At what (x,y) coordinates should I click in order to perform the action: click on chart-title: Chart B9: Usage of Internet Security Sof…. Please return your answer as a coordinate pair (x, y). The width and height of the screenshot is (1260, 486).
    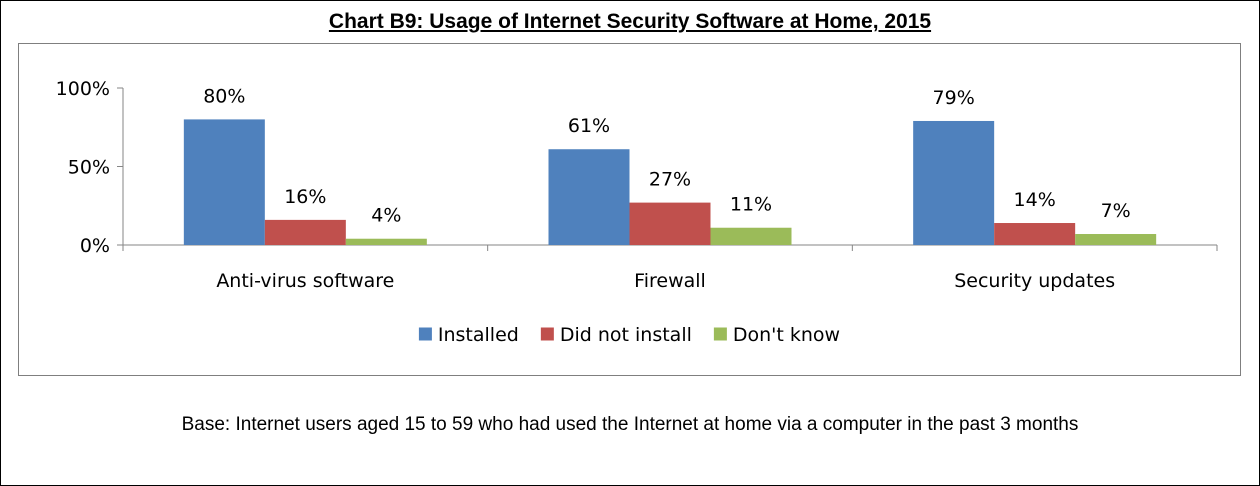
    Looking at the image, I should click on (630, 21).